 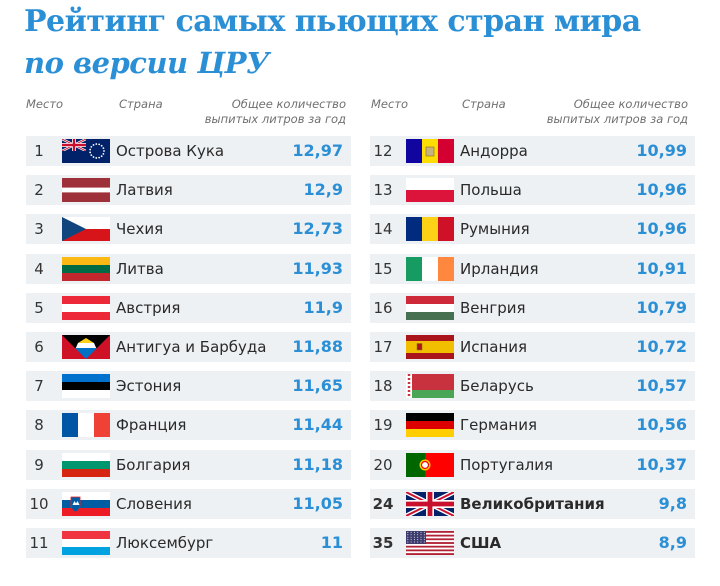 What do you see at coordinates (661, 229) in the screenshot?
I see `liters-value: 10,96` at bounding box center [661, 229].